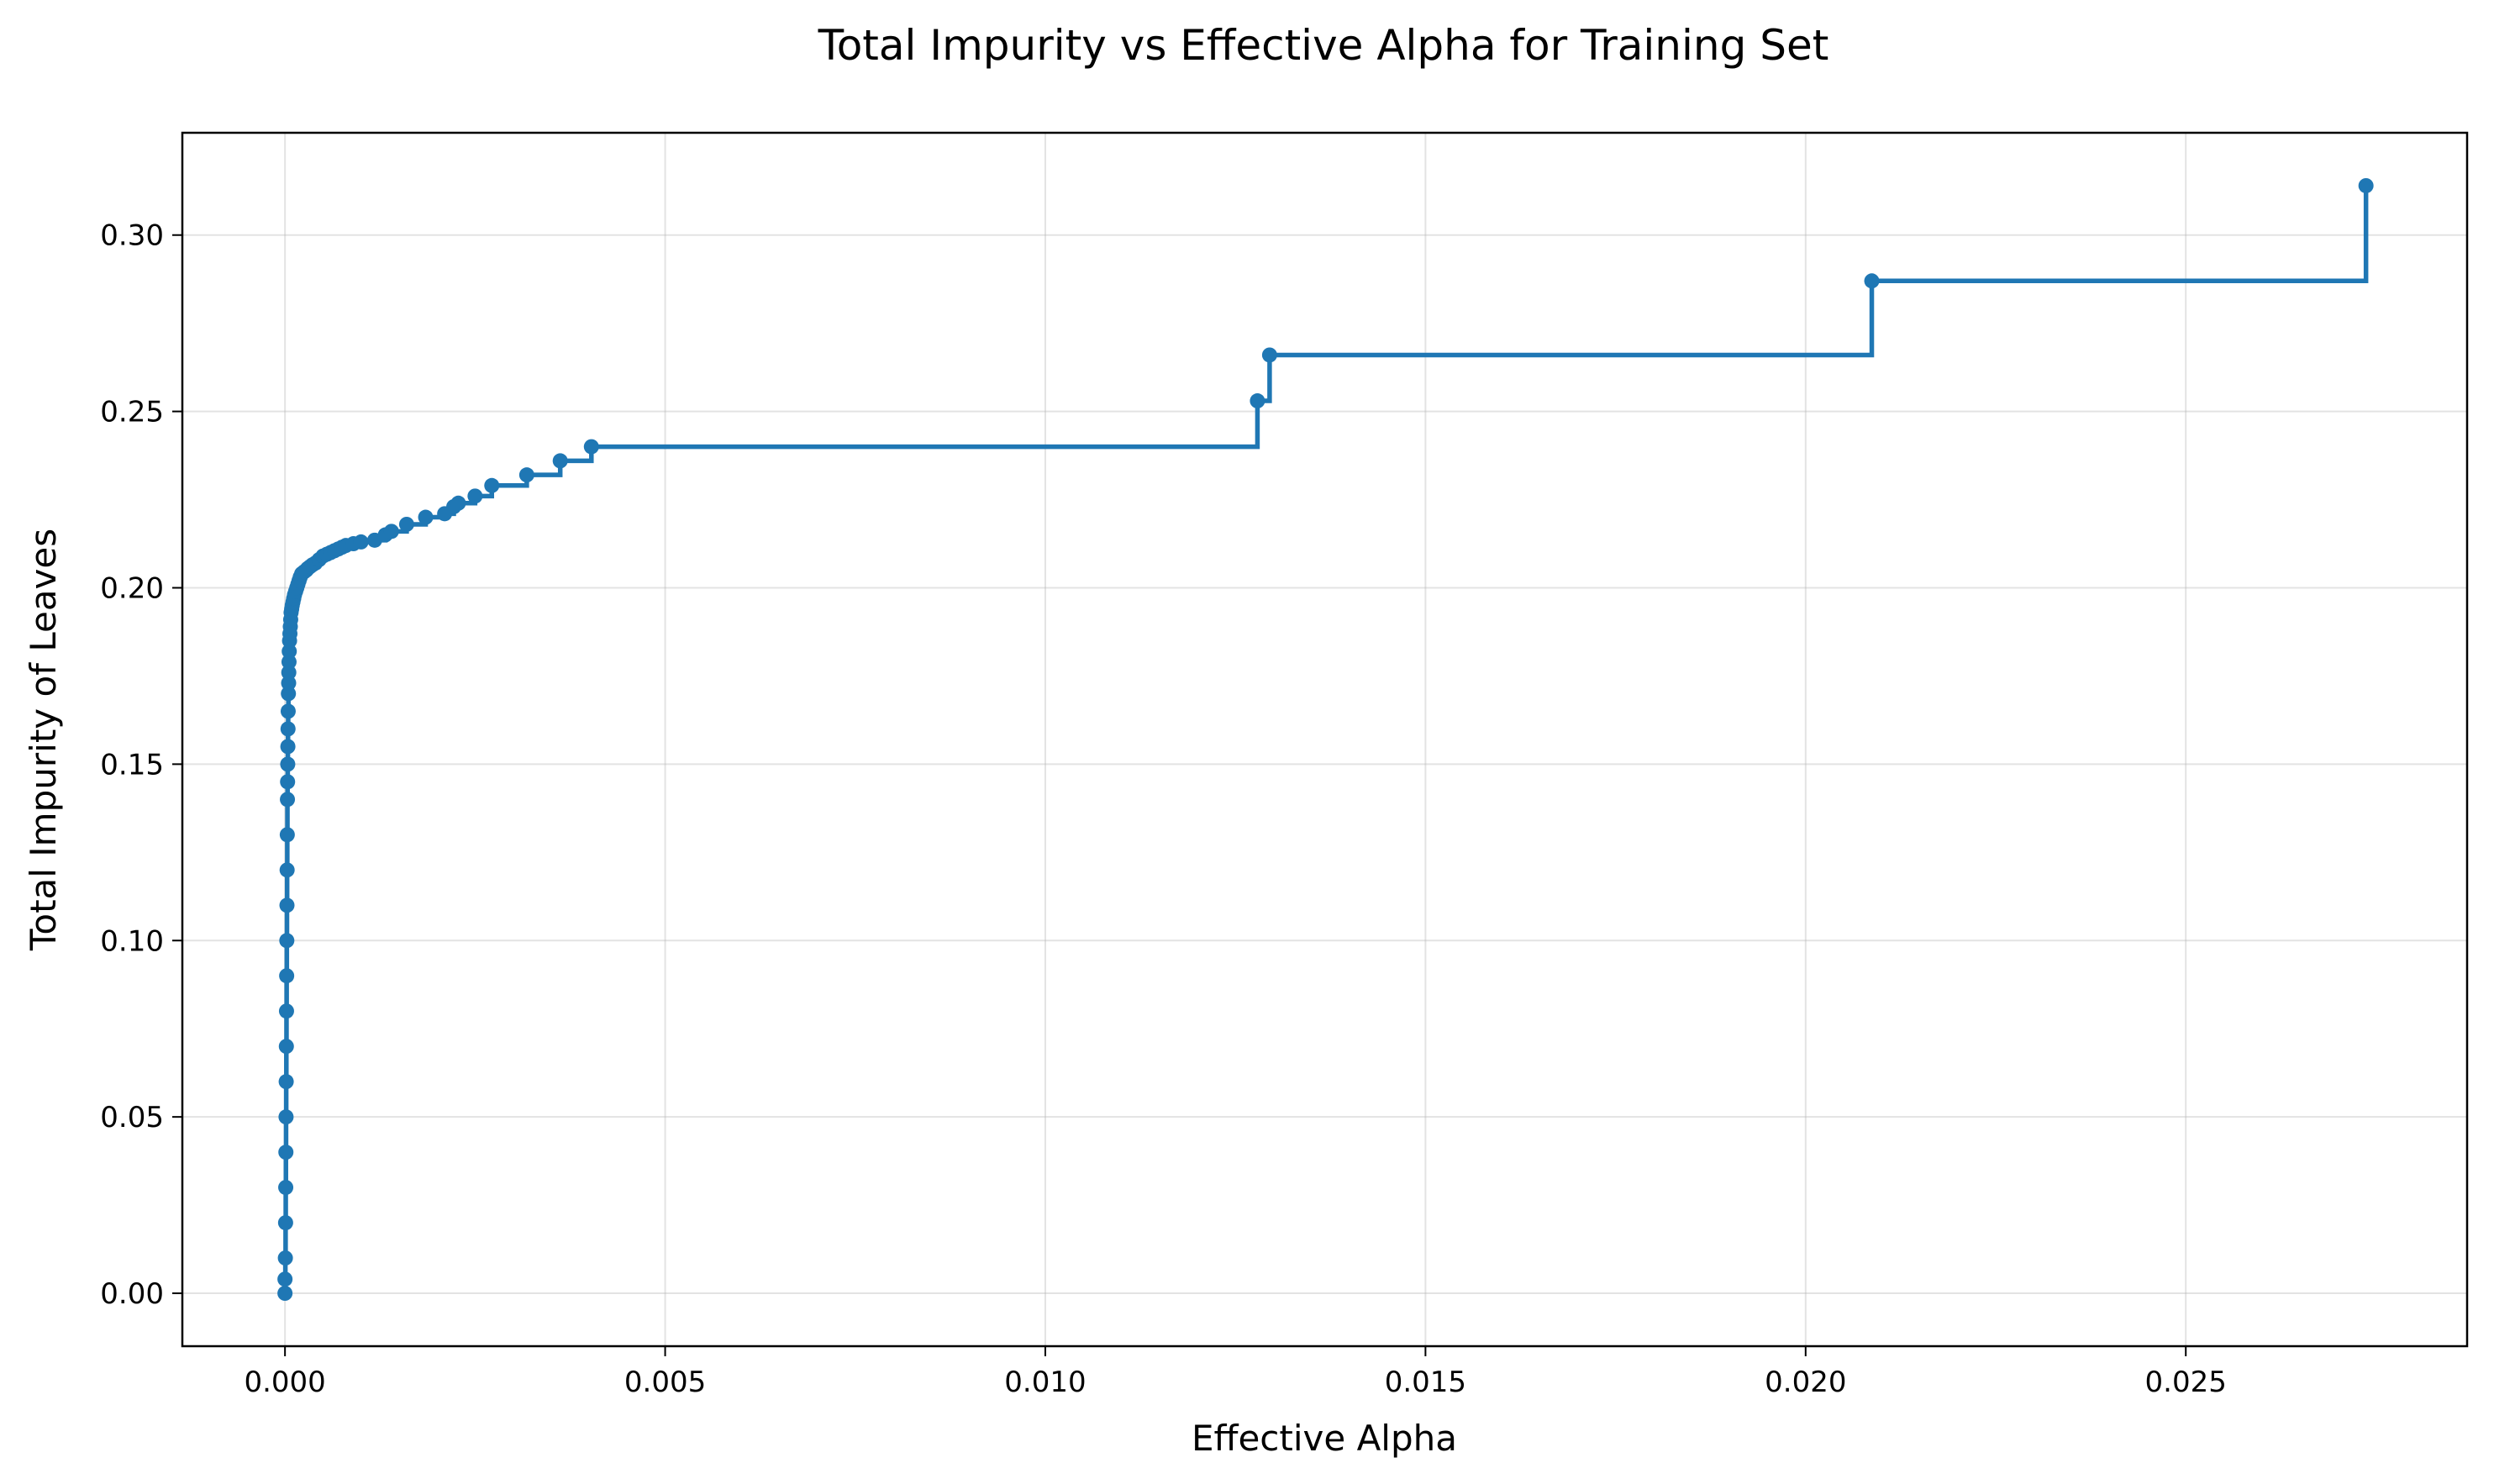 Image resolution: width=2494 pixels, height=1484 pixels. Describe the element at coordinates (1324, 1438) in the screenshot. I see `x-axis-label: Effective Alpha` at that location.